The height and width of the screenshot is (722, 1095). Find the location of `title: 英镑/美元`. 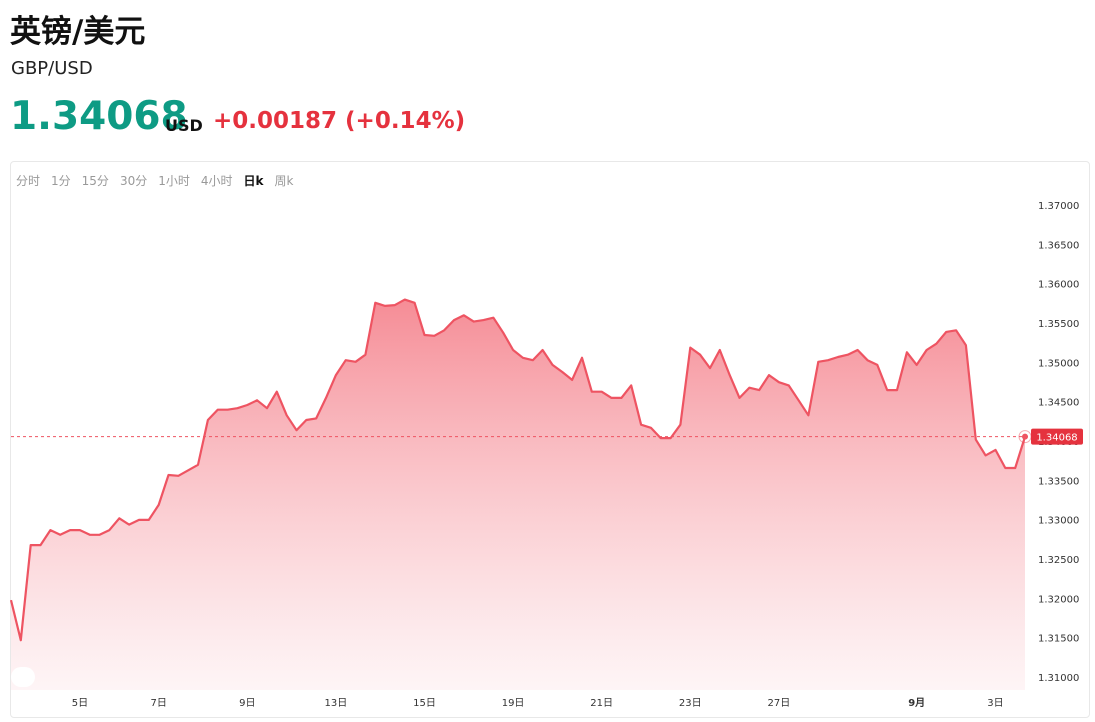

title: 英镑/美元 is located at coordinates (78, 32).